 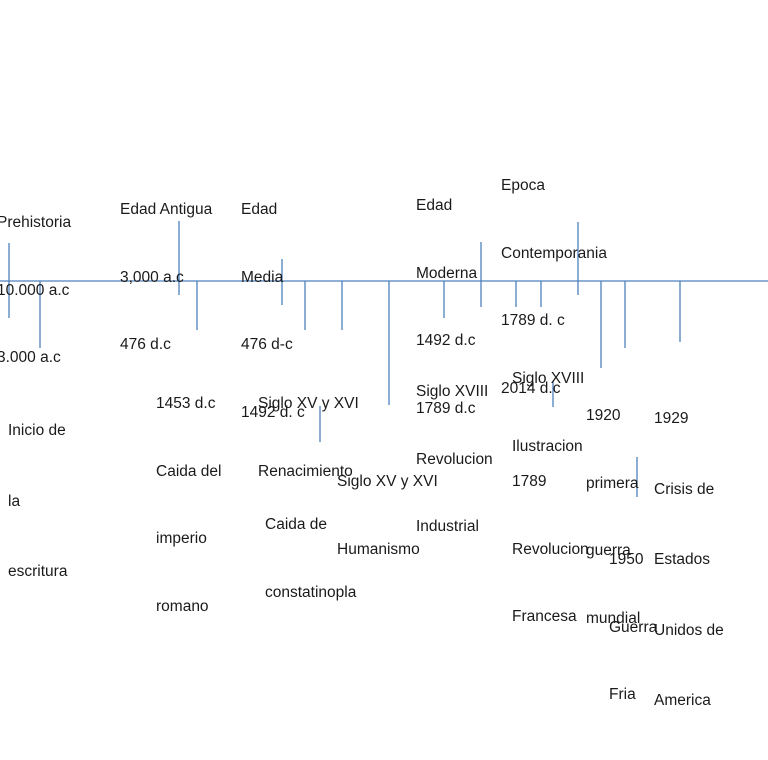 I want to click on label-revolucion-francesa-line-2: Revolucion, so click(x=550, y=549).